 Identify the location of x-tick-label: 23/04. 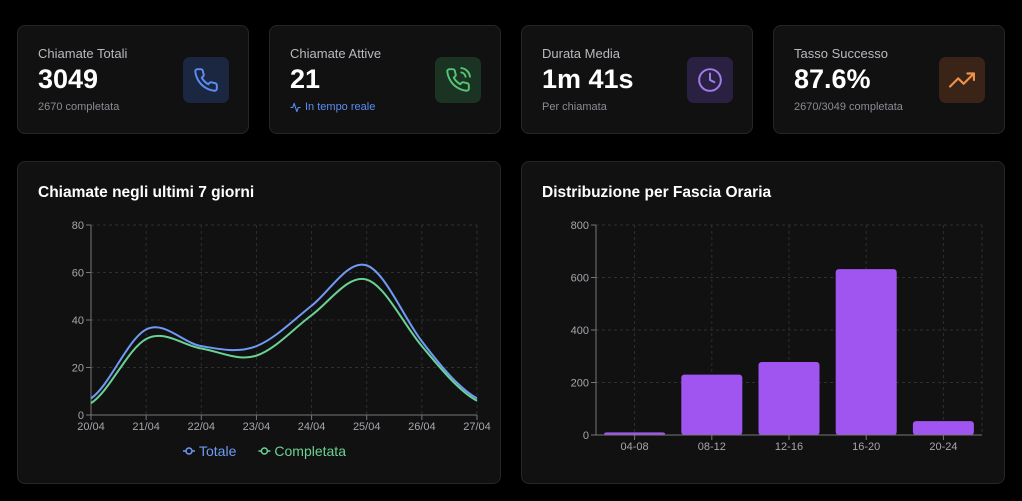
(257, 427).